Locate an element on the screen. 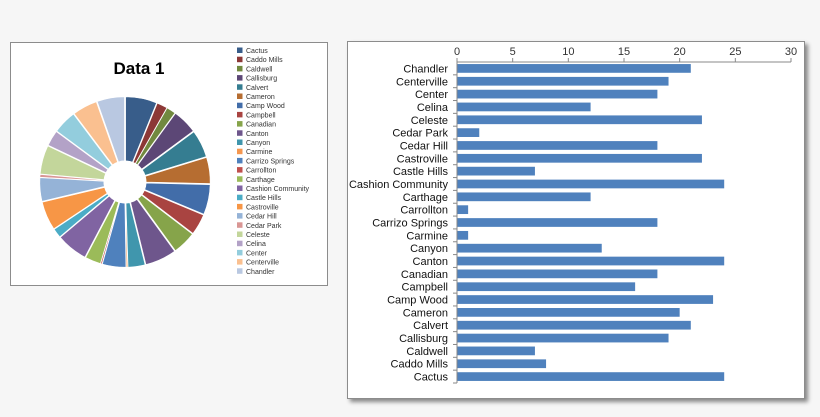 The height and width of the screenshot is (417, 820). legend-swatch-cedar-park is located at coordinates (240, 225).